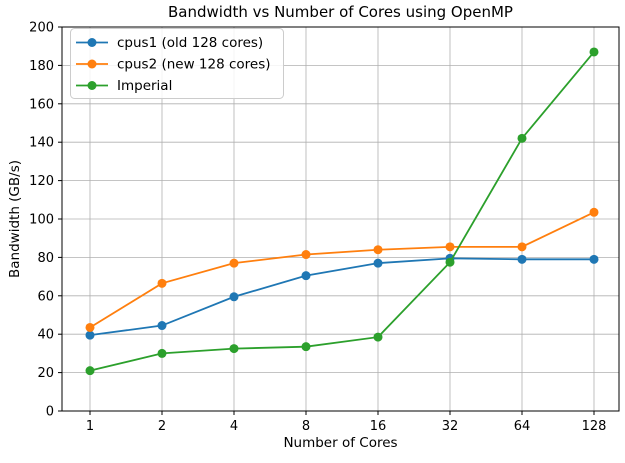 Image resolution: width=625 pixels, height=463 pixels. Describe the element at coordinates (41, 220) in the screenshot. I see `y-tick-label: 100` at that location.